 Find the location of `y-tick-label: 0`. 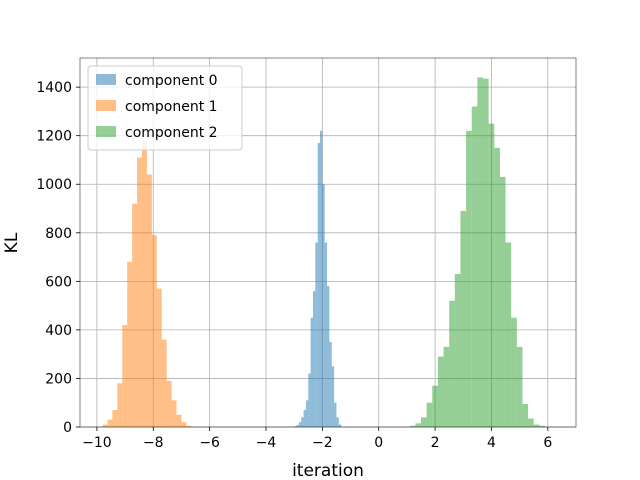

y-tick-label: 0 is located at coordinates (67, 428).